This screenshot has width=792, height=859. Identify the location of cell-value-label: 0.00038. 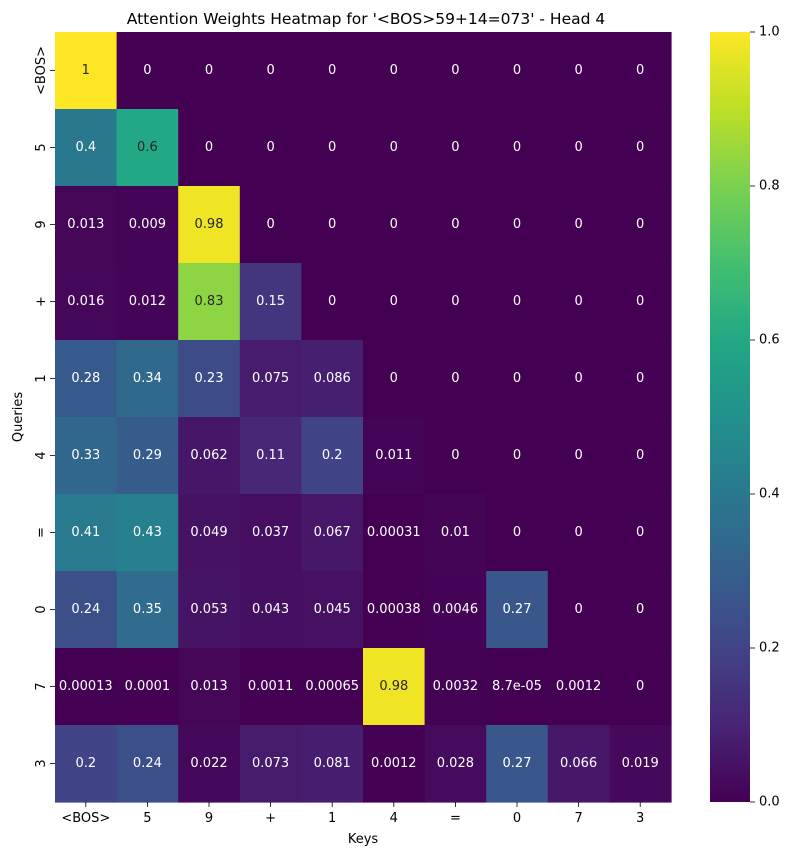
(394, 609).